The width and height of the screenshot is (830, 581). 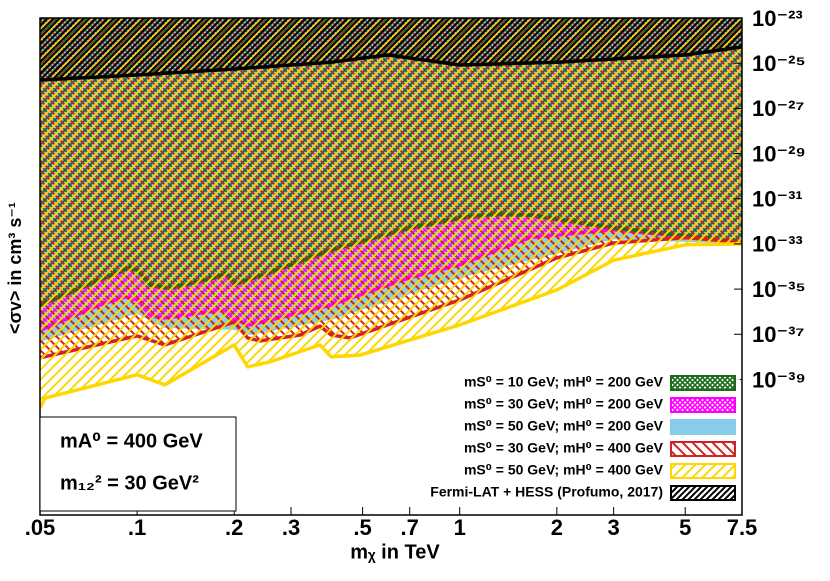 What do you see at coordinates (777, 18) in the screenshot?
I see `y-tick-label: 10⁻²³` at bounding box center [777, 18].